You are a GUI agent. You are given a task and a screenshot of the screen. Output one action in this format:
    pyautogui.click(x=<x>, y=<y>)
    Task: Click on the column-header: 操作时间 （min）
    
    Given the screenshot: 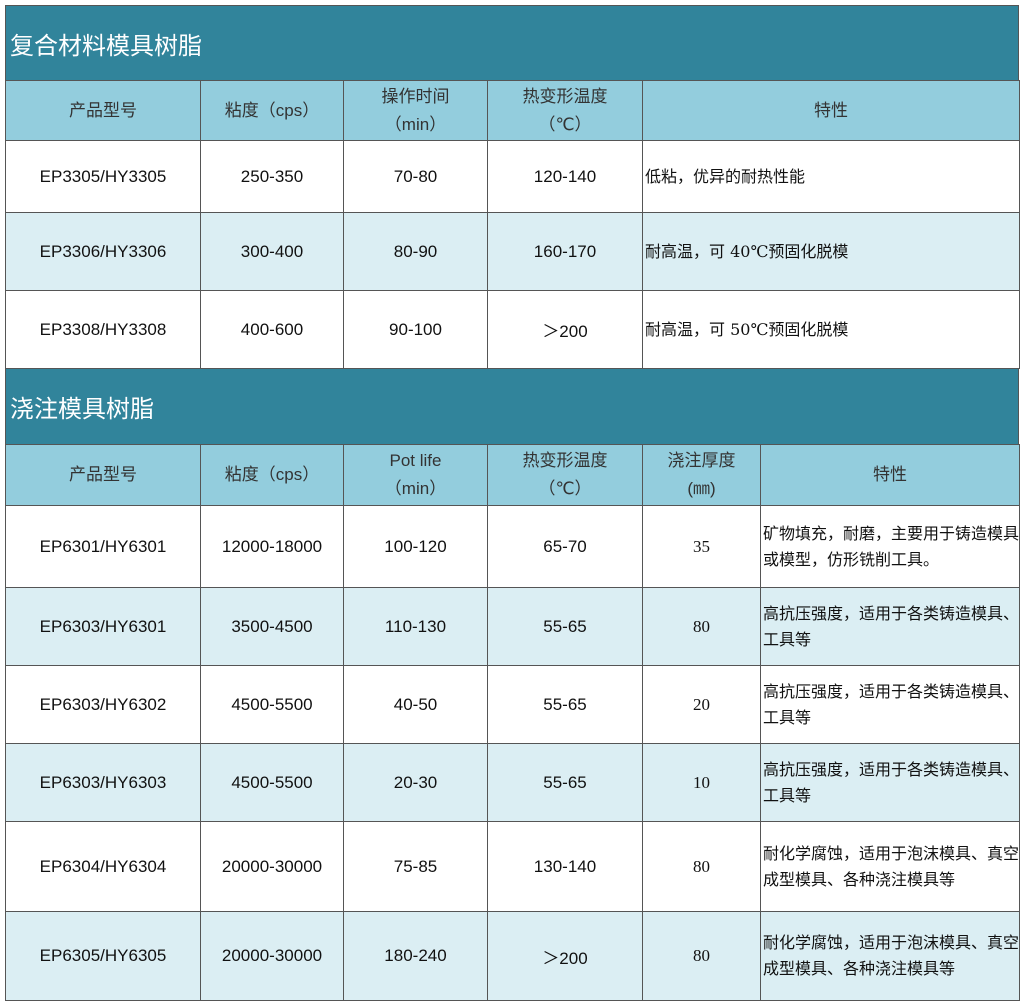 What is the action you would take?
    pyautogui.click(x=415, y=110)
    